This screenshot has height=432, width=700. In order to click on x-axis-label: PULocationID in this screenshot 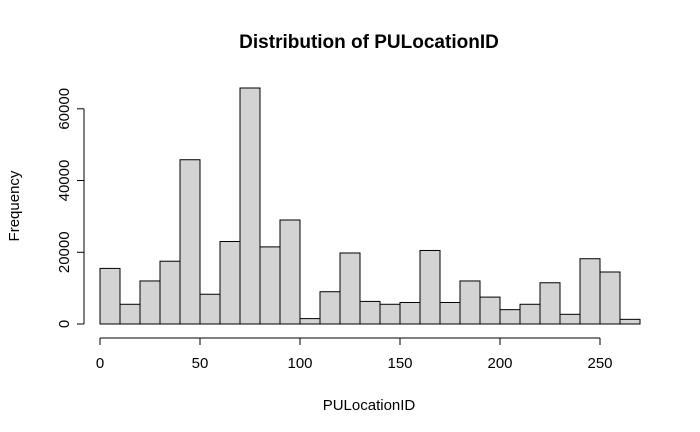, I will do `click(369, 405)`.